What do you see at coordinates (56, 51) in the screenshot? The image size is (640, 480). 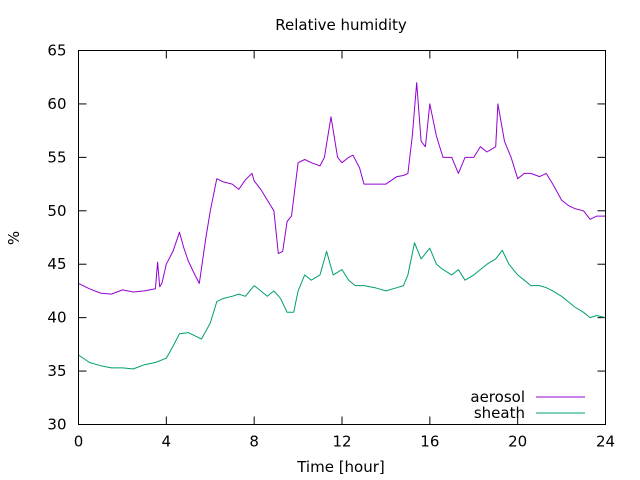 I see `y-tick-label: 65` at bounding box center [56, 51].